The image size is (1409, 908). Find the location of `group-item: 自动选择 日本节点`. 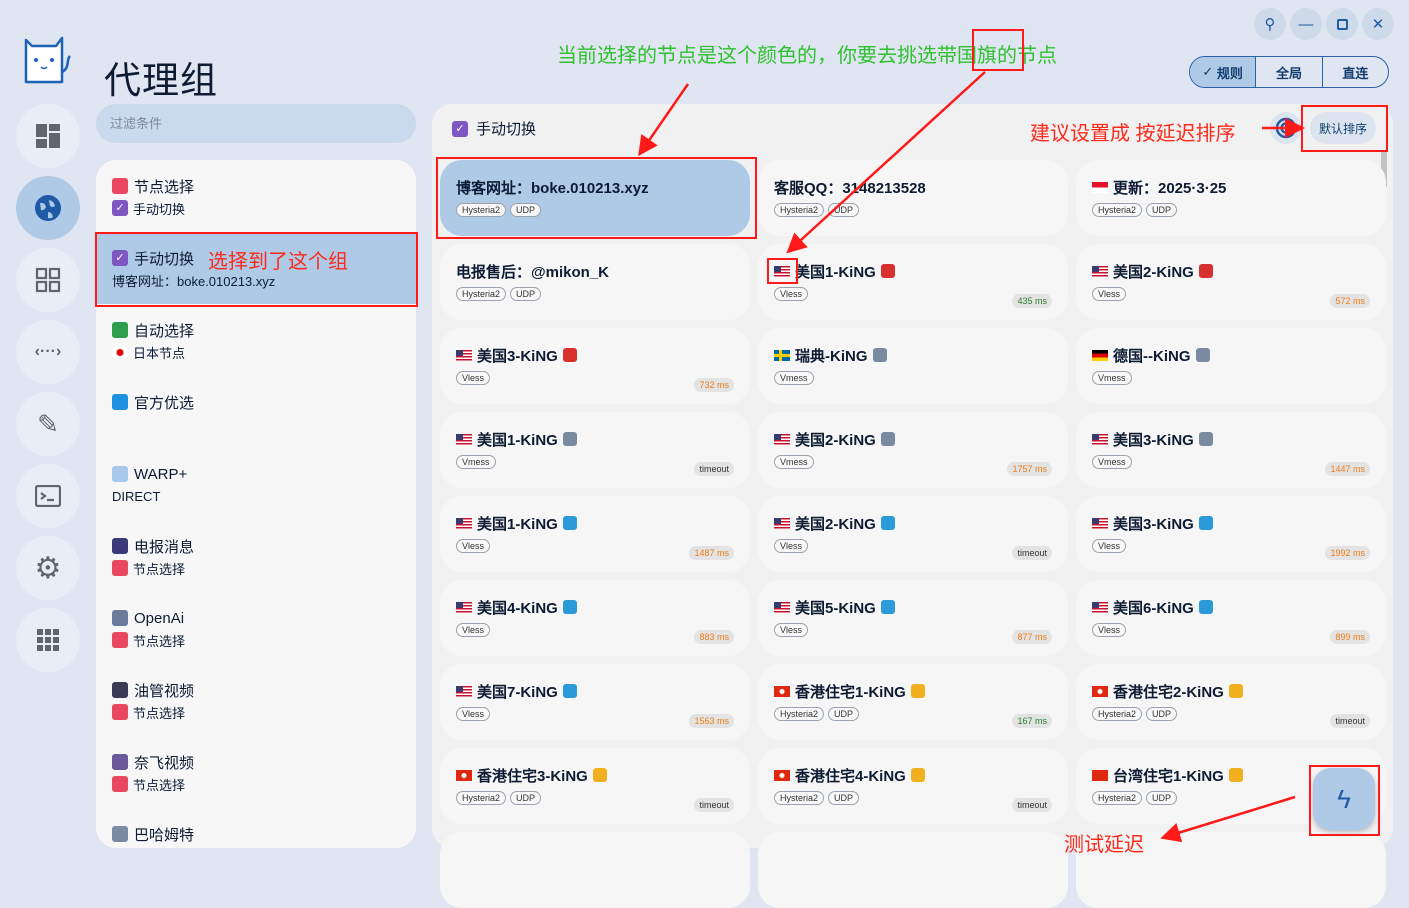

group-item: 自动选择 日本节点 is located at coordinates (256, 340).